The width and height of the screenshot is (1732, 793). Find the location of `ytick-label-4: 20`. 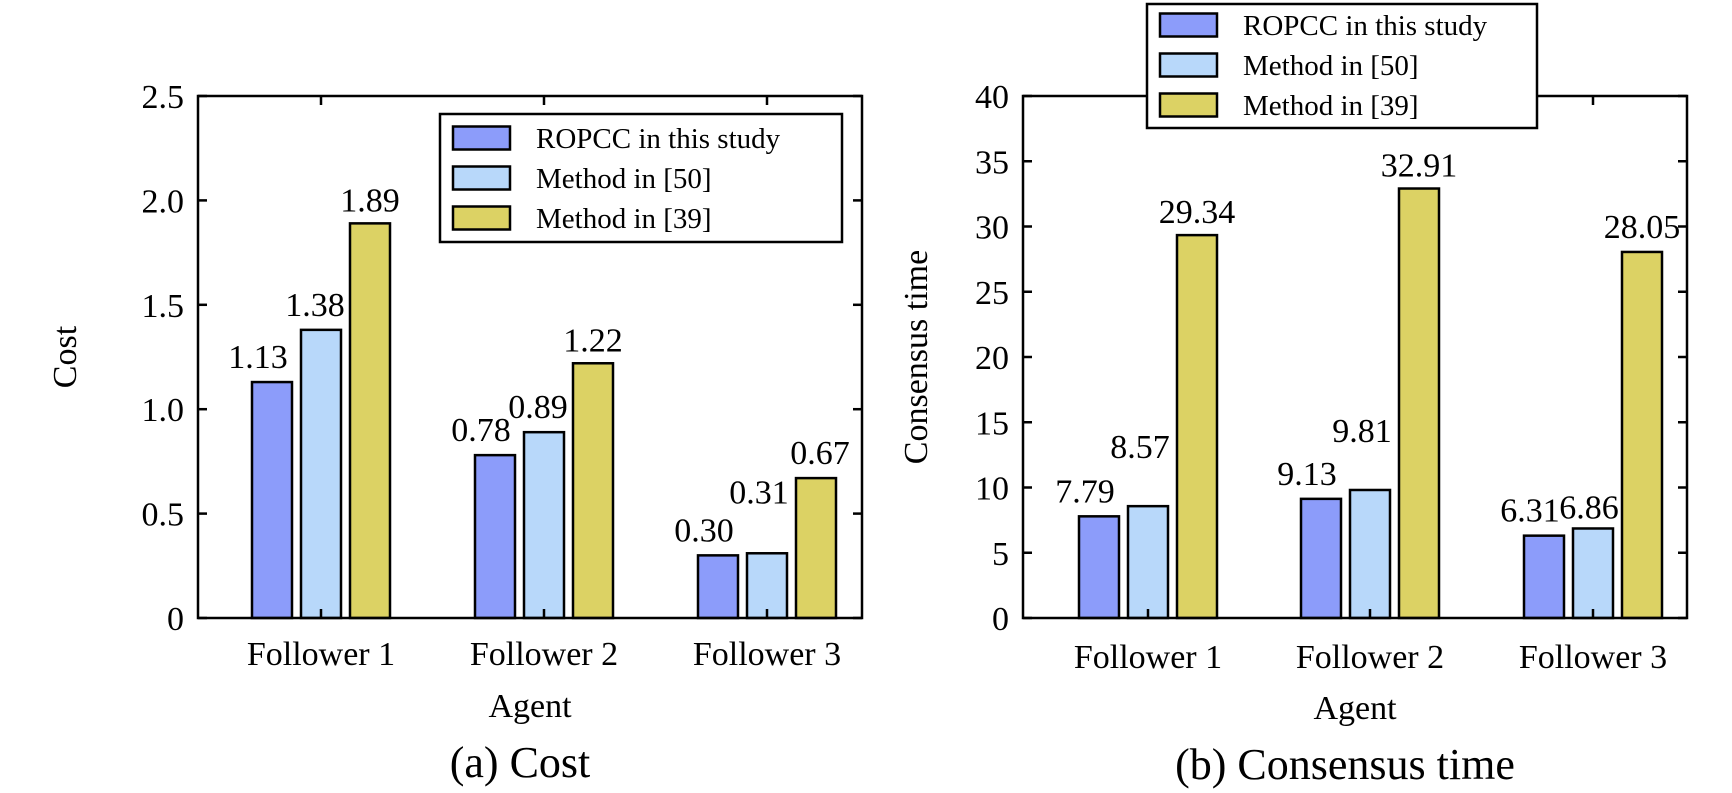

ytick-label-4: 20 is located at coordinates (992, 358).